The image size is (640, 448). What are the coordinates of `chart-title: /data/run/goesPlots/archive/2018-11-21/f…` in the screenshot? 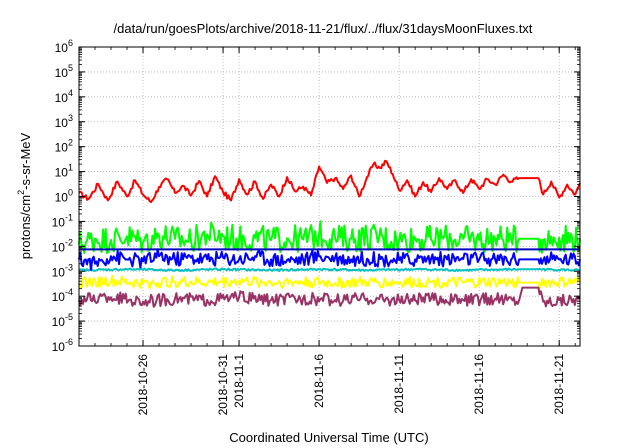 It's located at (323, 28).